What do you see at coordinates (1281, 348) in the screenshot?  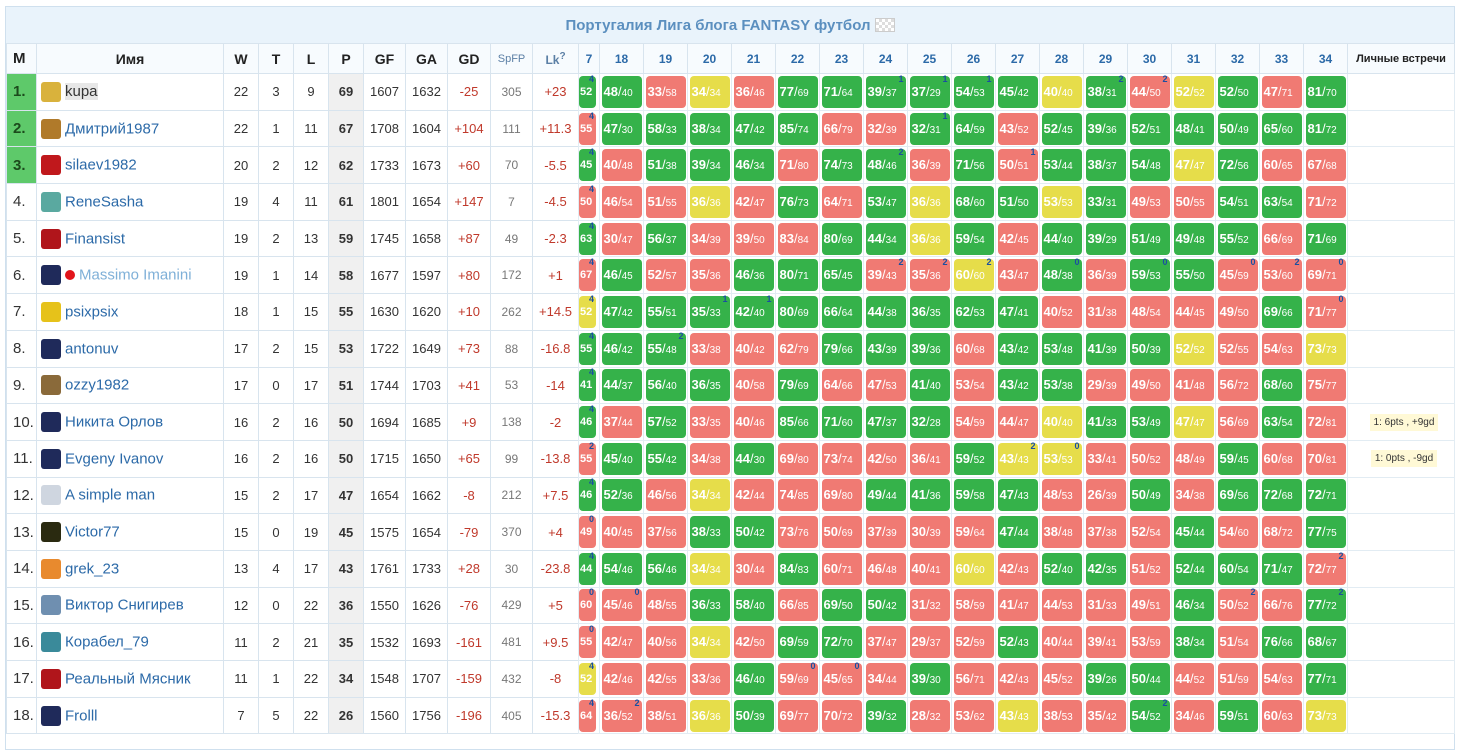 I see `score-badge: 54/63` at bounding box center [1281, 348].